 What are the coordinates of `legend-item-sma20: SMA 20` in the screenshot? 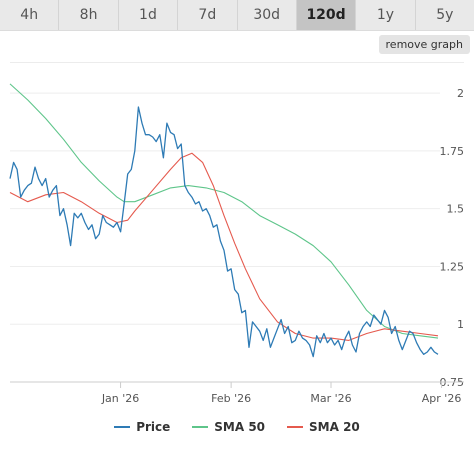 It's located at (323, 427).